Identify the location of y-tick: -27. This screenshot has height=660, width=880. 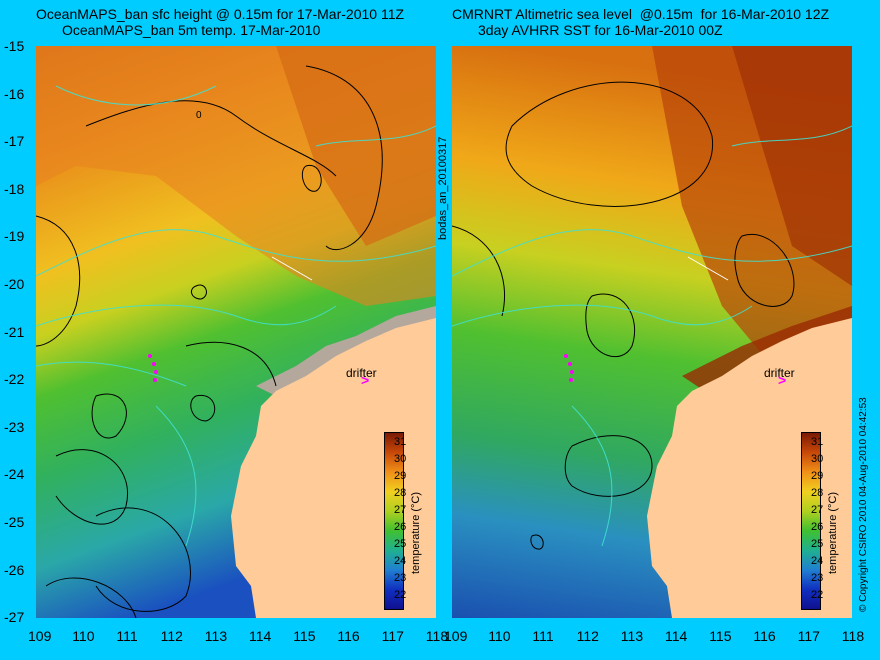
(14, 617).